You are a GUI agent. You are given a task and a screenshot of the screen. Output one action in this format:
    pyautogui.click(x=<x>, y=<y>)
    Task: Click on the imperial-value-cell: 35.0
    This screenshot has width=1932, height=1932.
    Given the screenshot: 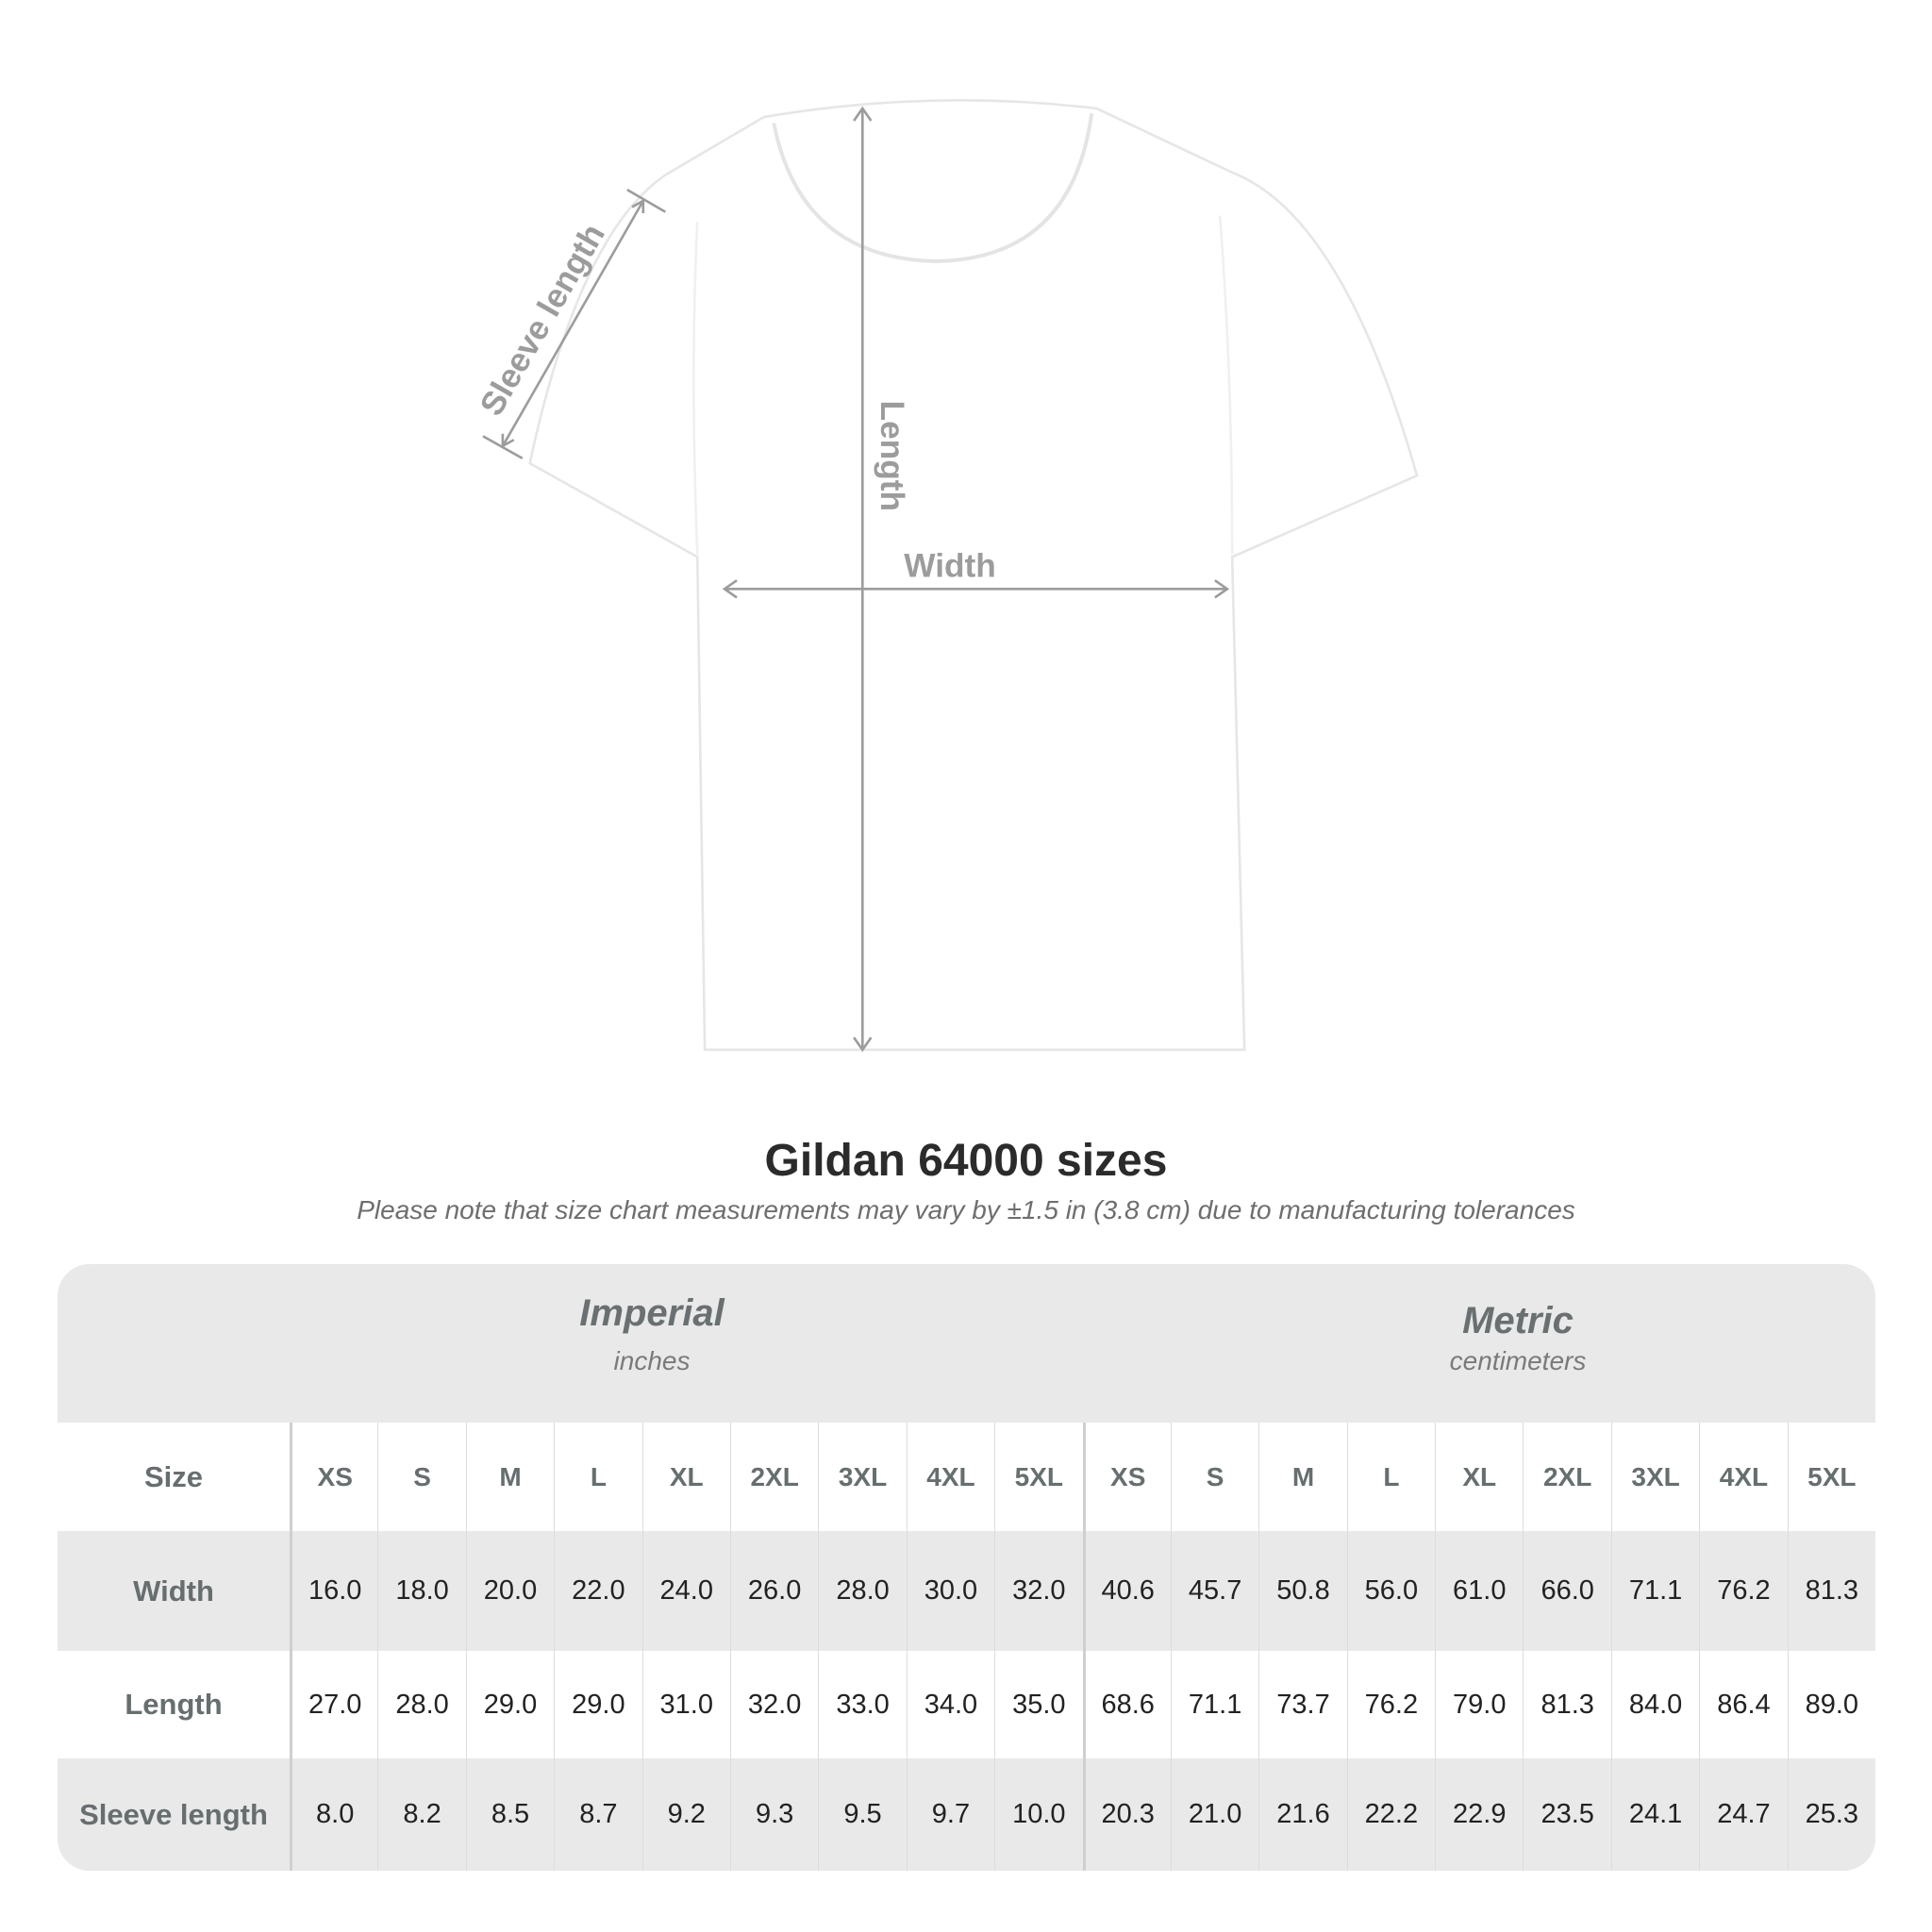 What is the action you would take?
    pyautogui.click(x=1038, y=1704)
    